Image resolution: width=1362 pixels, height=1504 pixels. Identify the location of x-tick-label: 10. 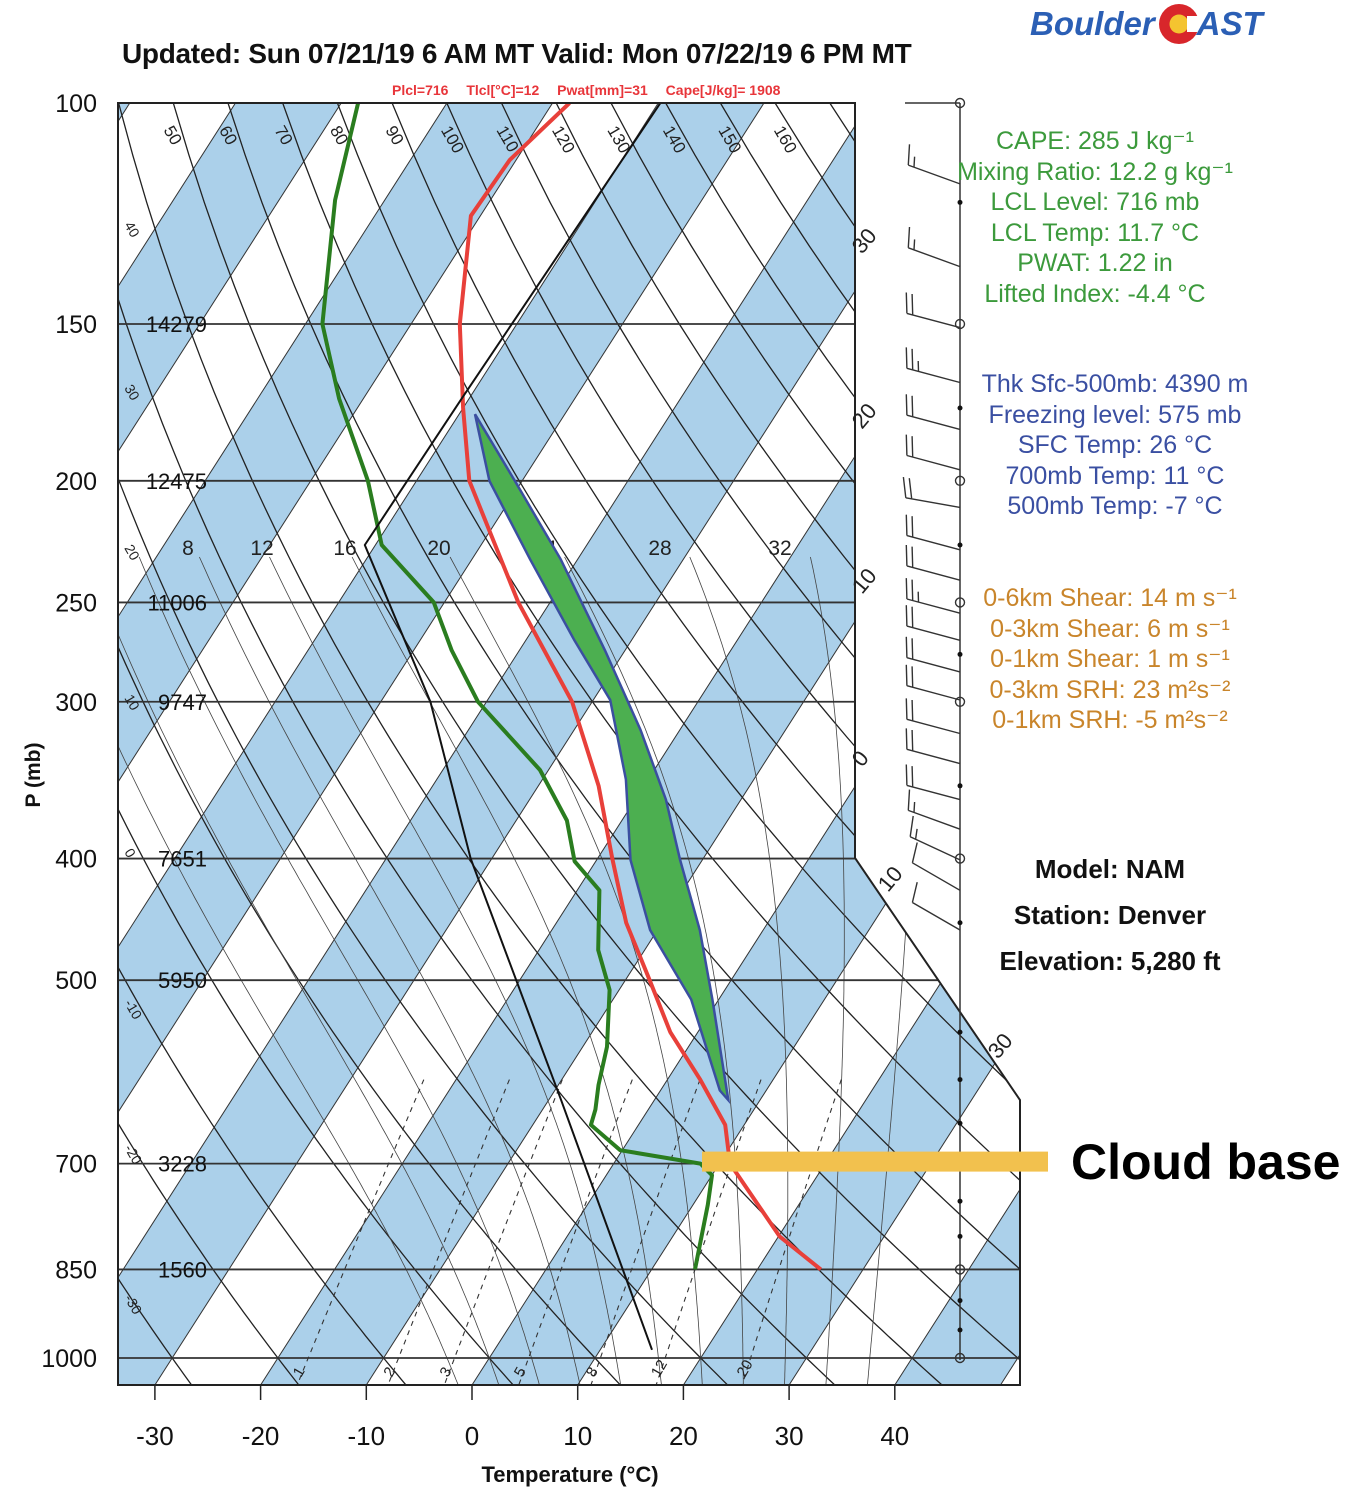
(577, 1436).